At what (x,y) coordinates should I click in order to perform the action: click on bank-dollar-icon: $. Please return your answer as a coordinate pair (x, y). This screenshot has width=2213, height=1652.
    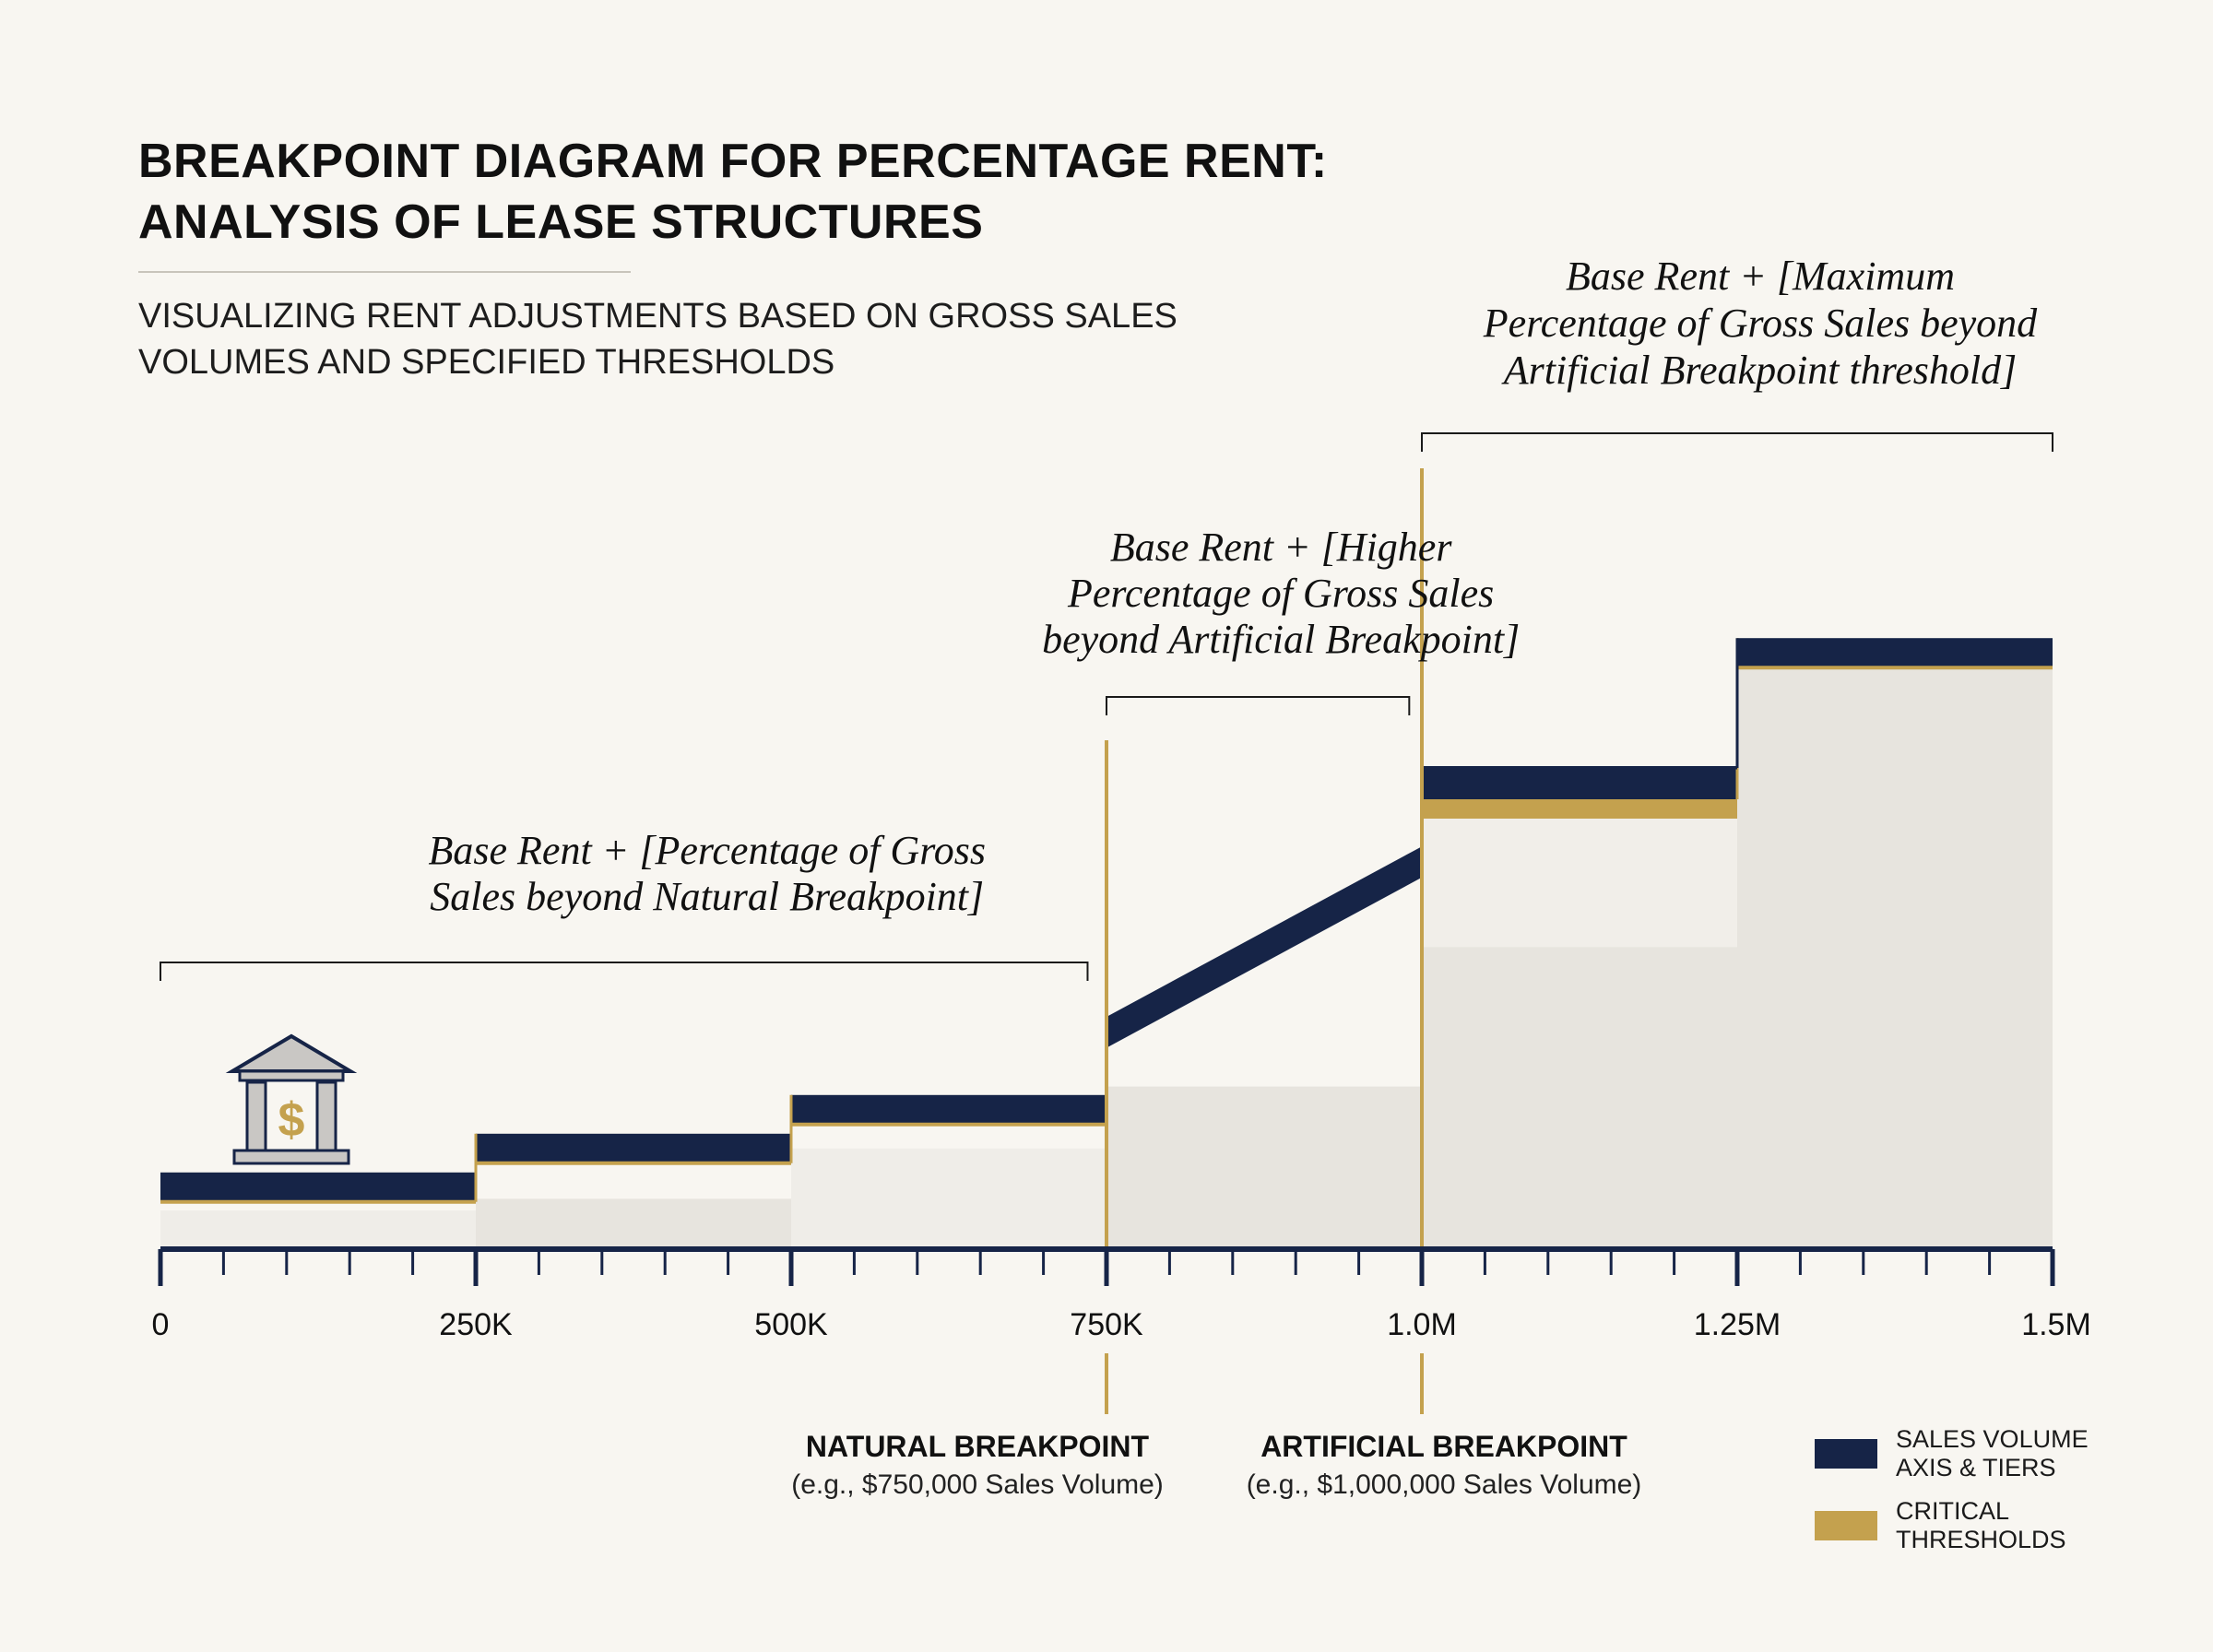
    Looking at the image, I should click on (291, 1099).